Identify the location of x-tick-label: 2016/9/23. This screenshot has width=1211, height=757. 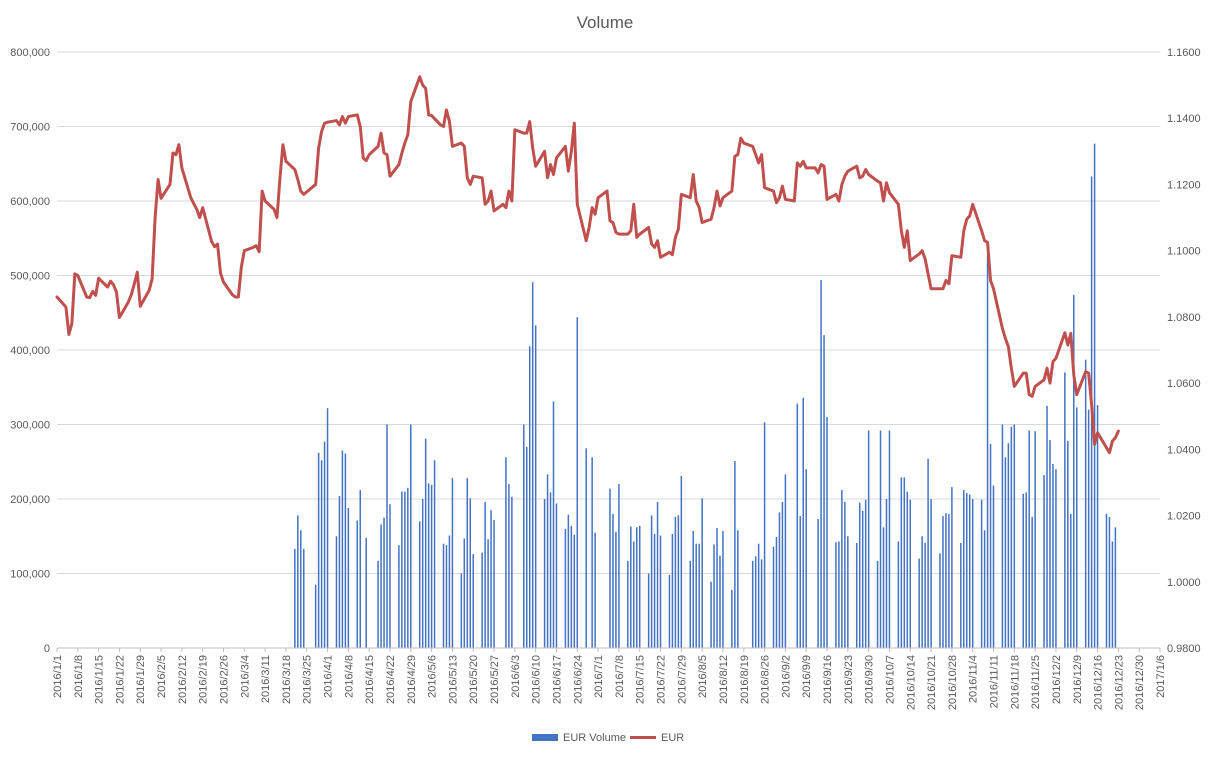
(849, 679).